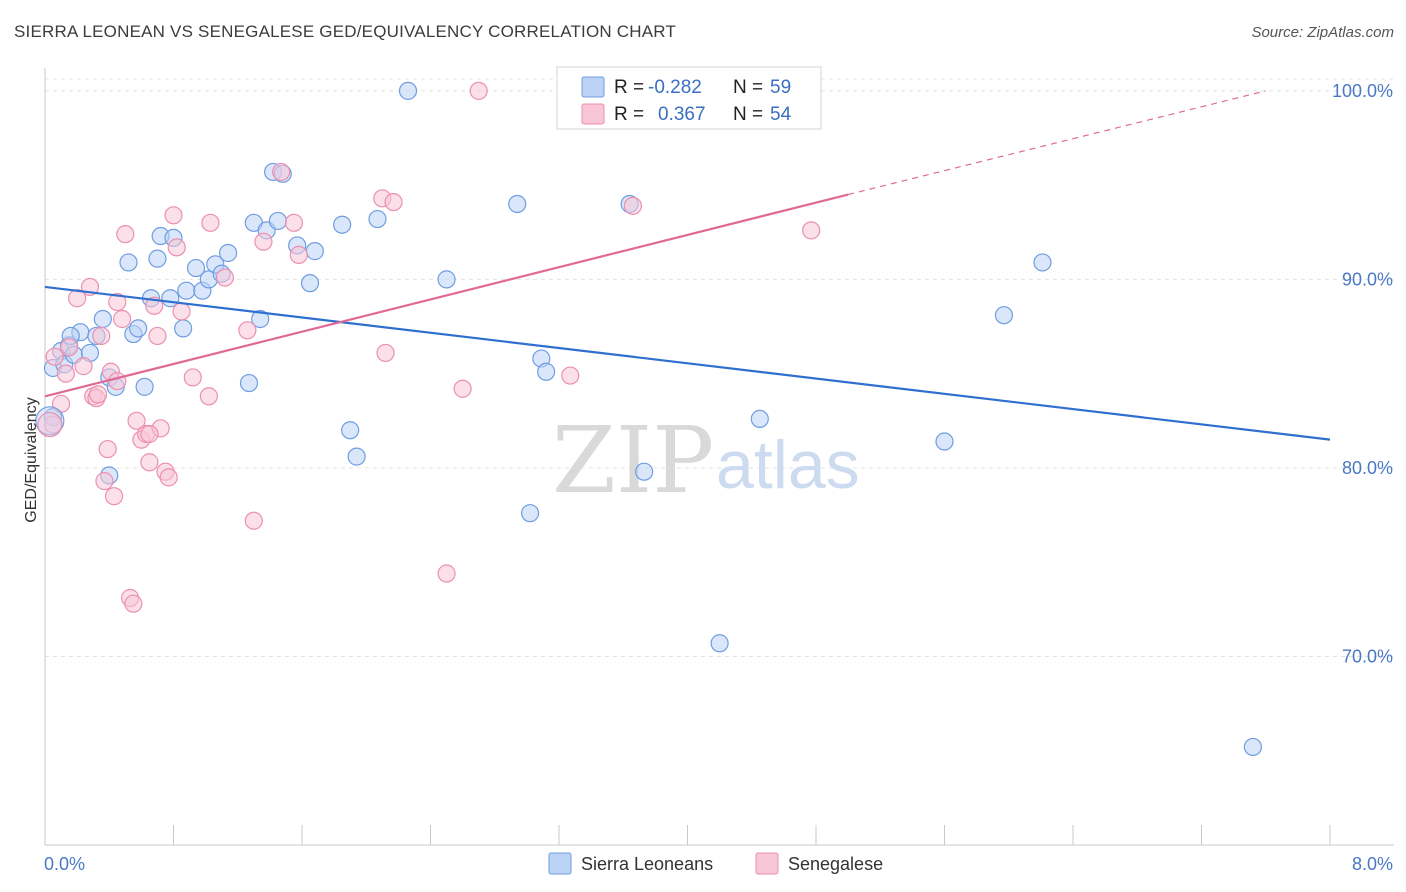  What do you see at coordinates (689, 98) in the screenshot?
I see `stats-legend: R = -0.282 N = 59 R = 0.367 N = 54` at bounding box center [689, 98].